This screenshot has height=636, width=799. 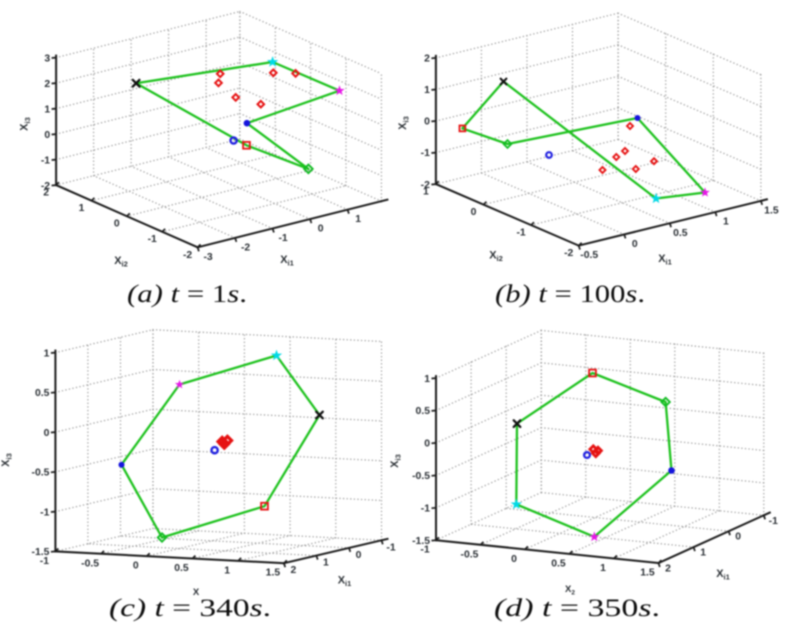 What do you see at coordinates (187, 294) in the screenshot?
I see `svg-text:(a) t = 1s.: (a) t = 1 s.` at bounding box center [187, 294].